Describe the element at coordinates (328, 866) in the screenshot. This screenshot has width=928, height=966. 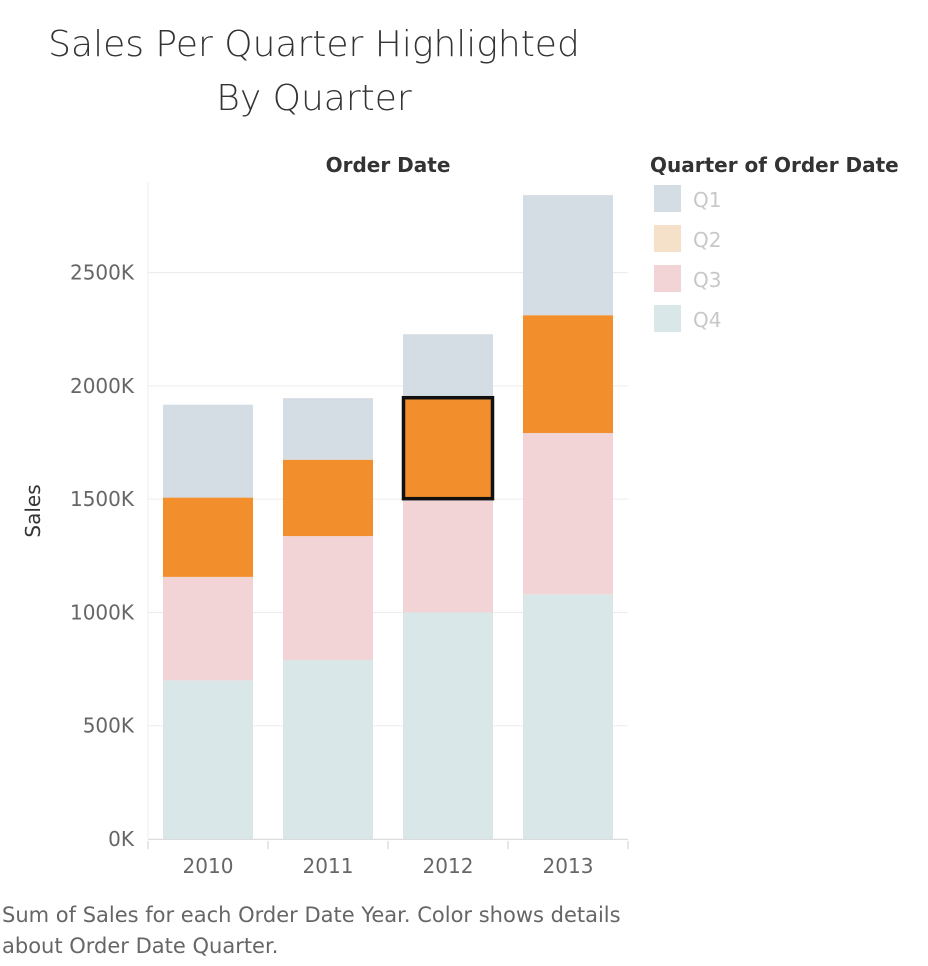
I see `x-tick-label: 2011` at that location.